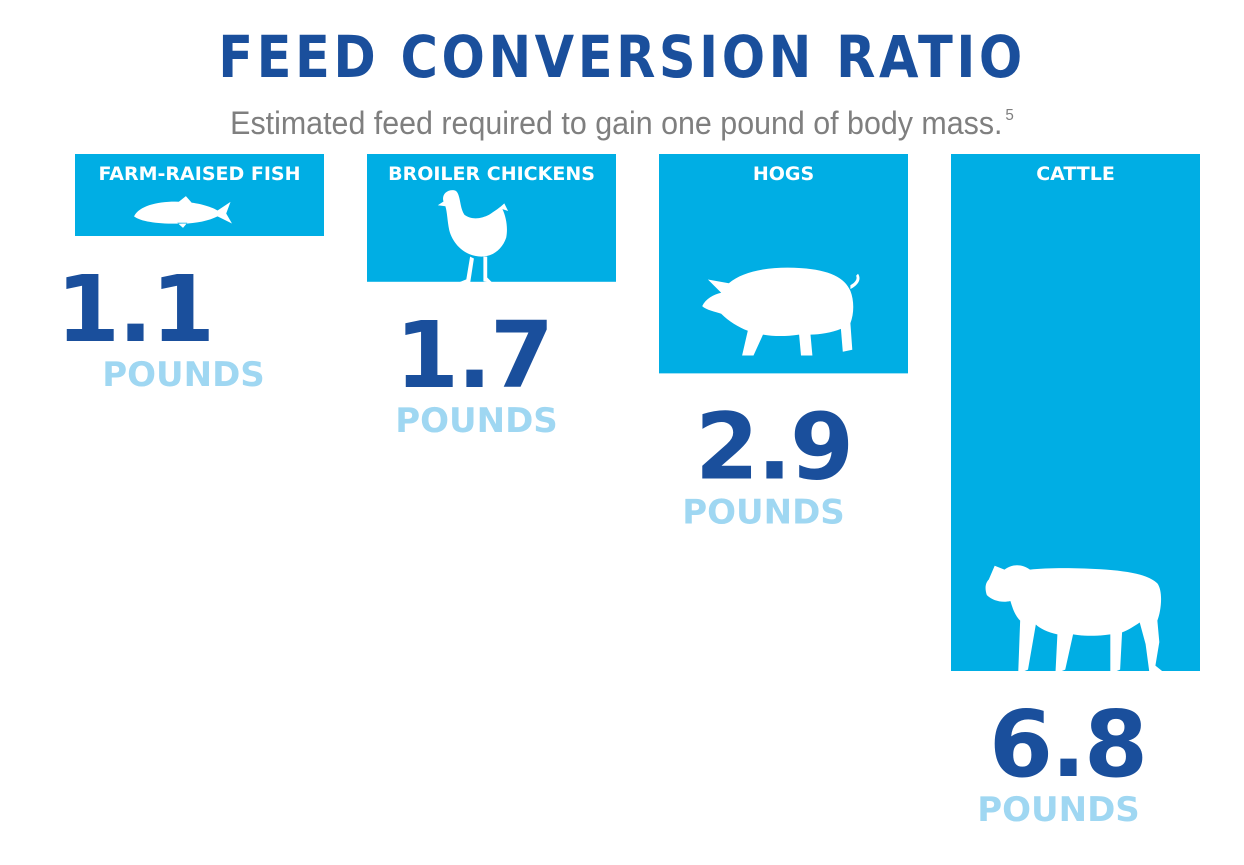 The image size is (1244, 865). Describe the element at coordinates (491, 174) in the screenshot. I see `category-label: BROILER CHICKENS` at that location.